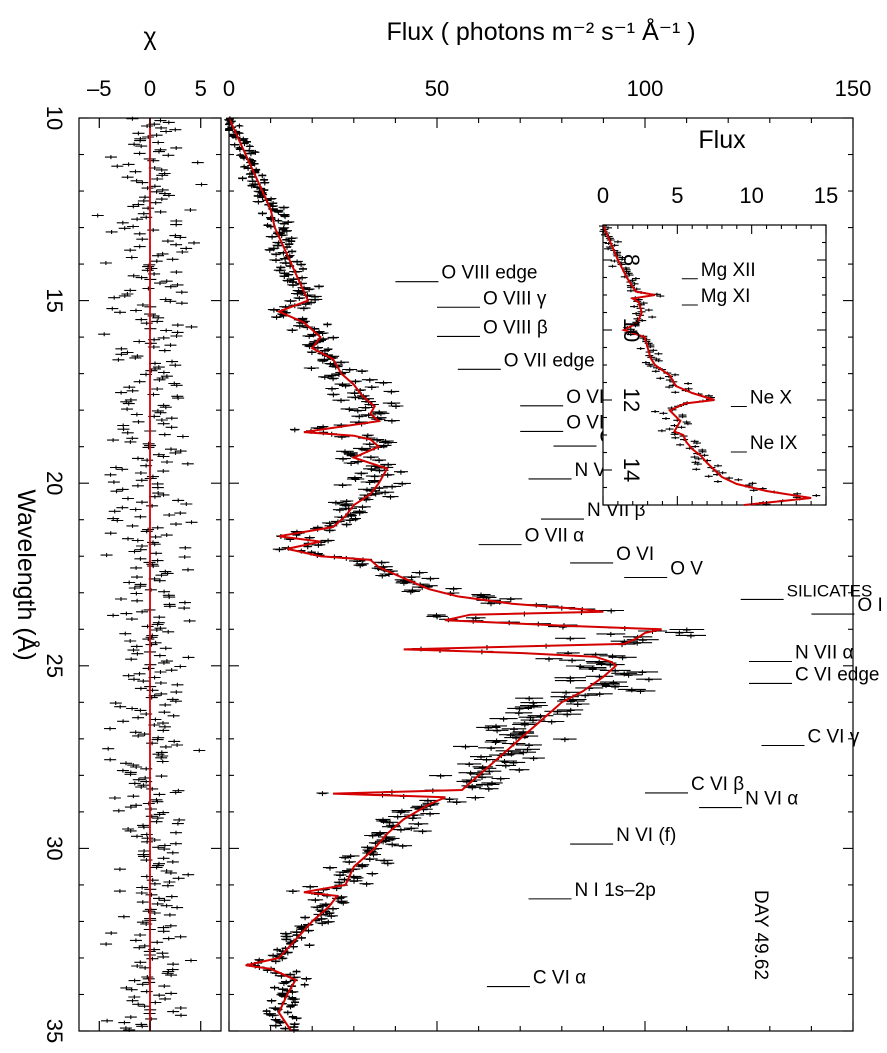 The width and height of the screenshot is (887, 1053). I want to click on inset-x-tick-label: 0, so click(603, 195).